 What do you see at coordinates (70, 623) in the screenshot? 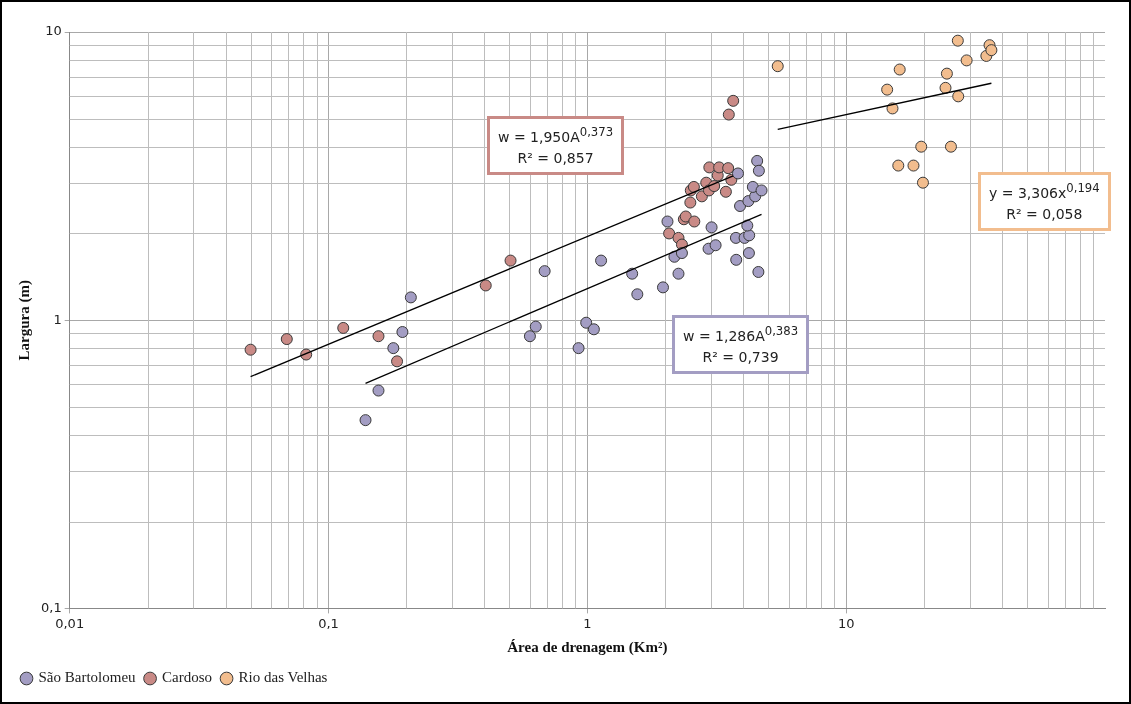
I see `x-tick-label: 0,01` at bounding box center [70, 623].